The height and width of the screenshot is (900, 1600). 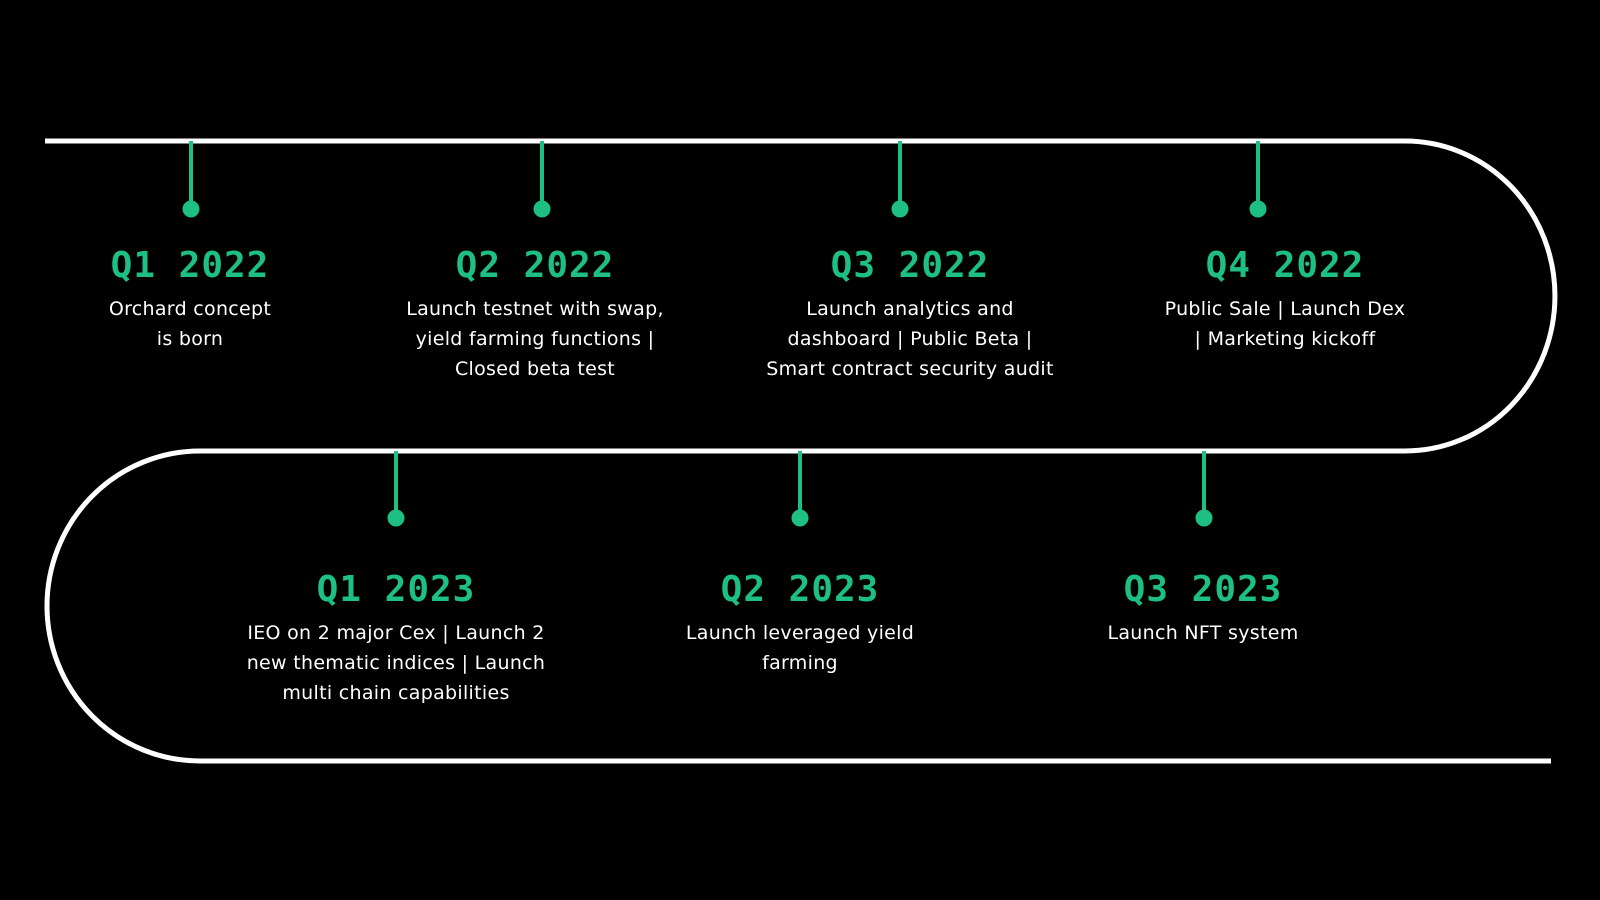 What do you see at coordinates (800, 633) in the screenshot?
I see `description-line: Launch leveraged yield` at bounding box center [800, 633].